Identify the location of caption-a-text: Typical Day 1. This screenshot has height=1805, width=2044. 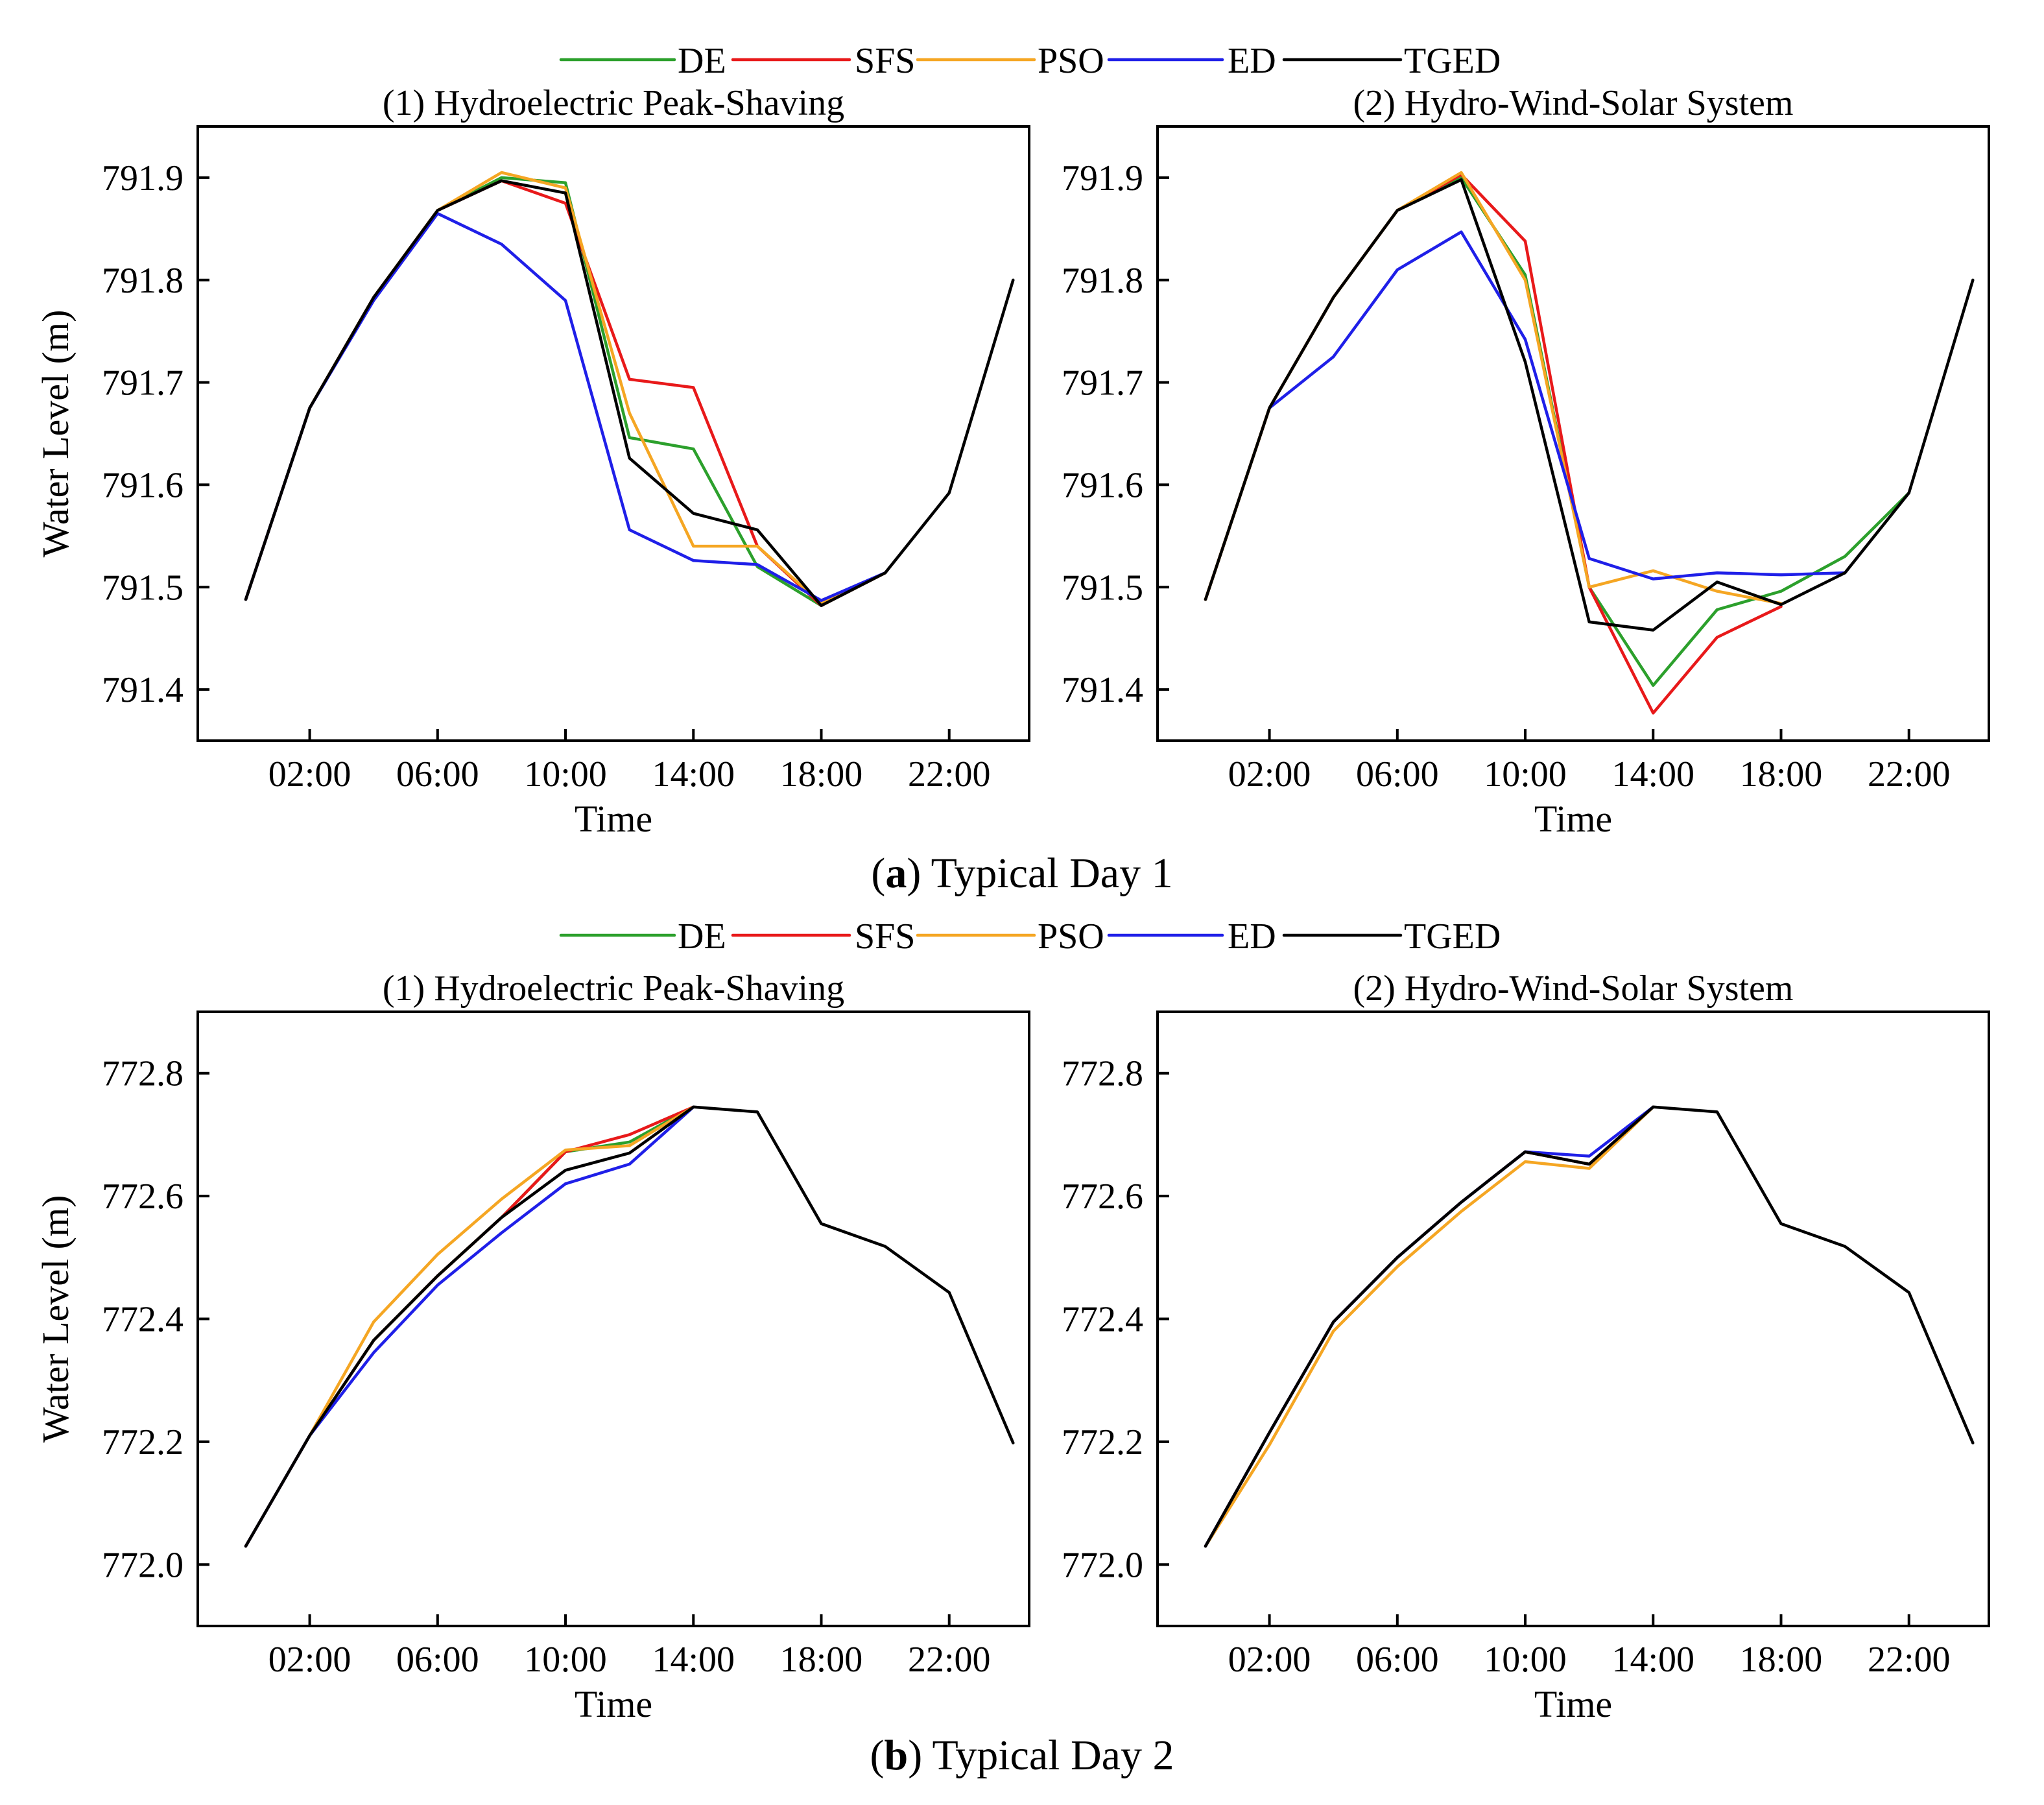
(1046, 873).